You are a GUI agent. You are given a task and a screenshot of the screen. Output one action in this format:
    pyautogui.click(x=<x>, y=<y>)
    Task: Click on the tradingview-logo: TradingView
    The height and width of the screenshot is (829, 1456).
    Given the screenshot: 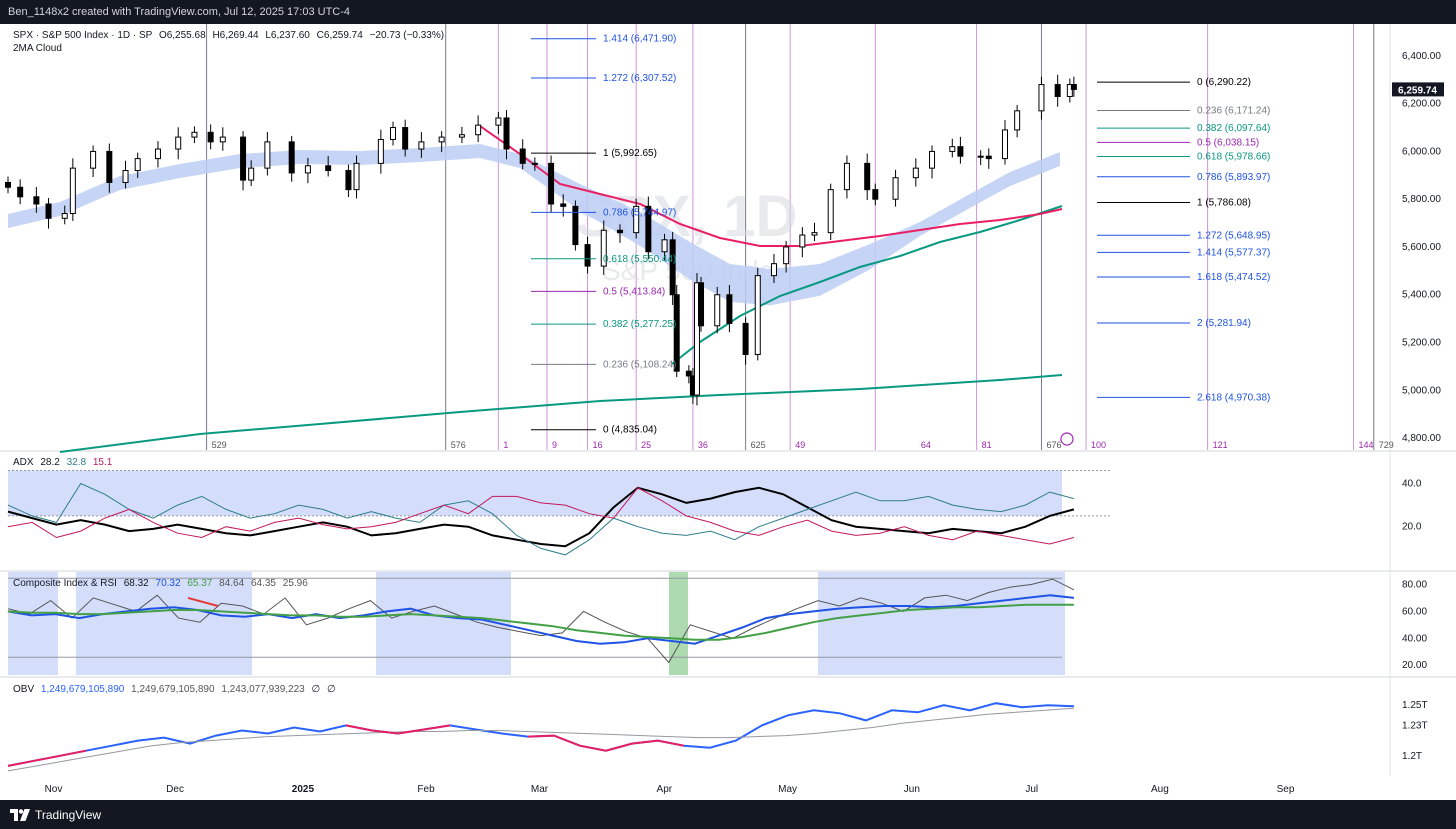 What is the action you would take?
    pyautogui.click(x=55, y=815)
    